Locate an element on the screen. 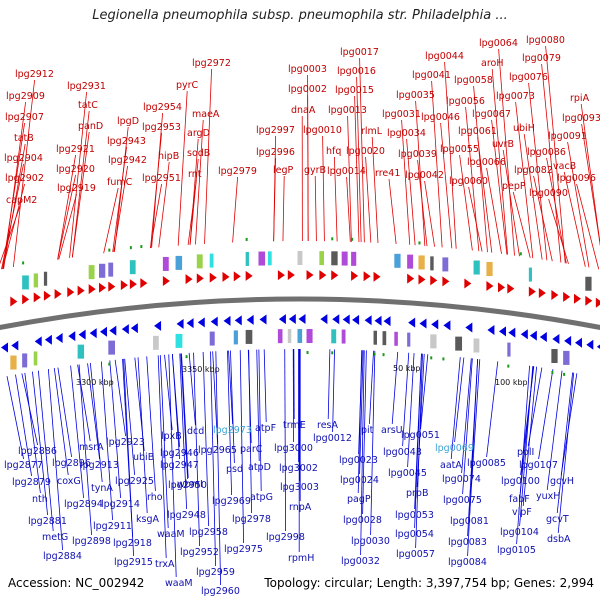 This screenshot has height=600, width=600. gene-label-bottom: lpg2918 is located at coordinates (132, 543).